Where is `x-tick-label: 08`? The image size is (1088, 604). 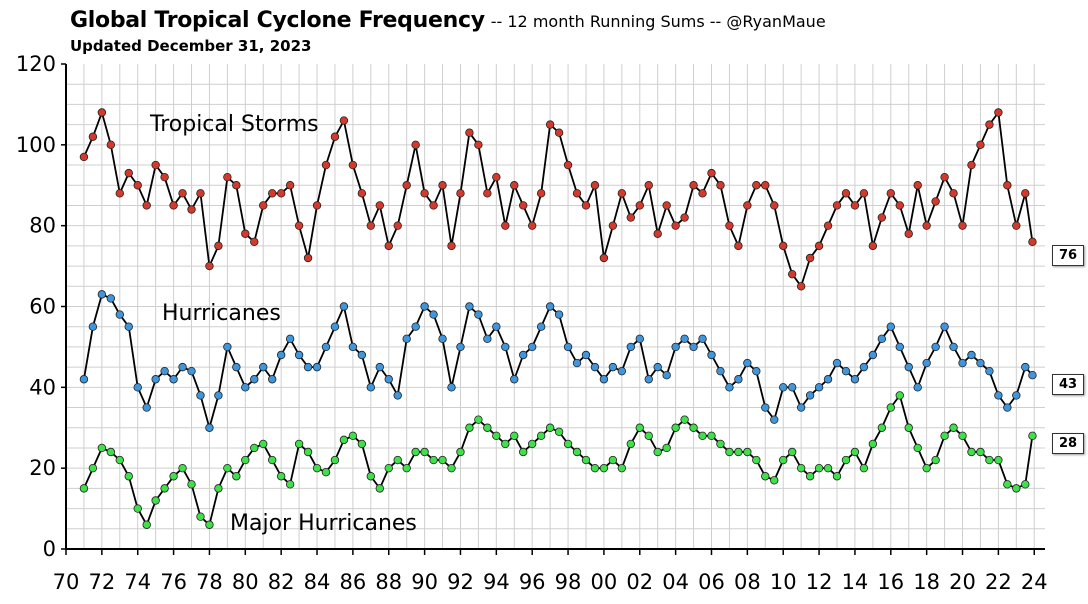
x-tick-label: 08 is located at coordinates (747, 582).